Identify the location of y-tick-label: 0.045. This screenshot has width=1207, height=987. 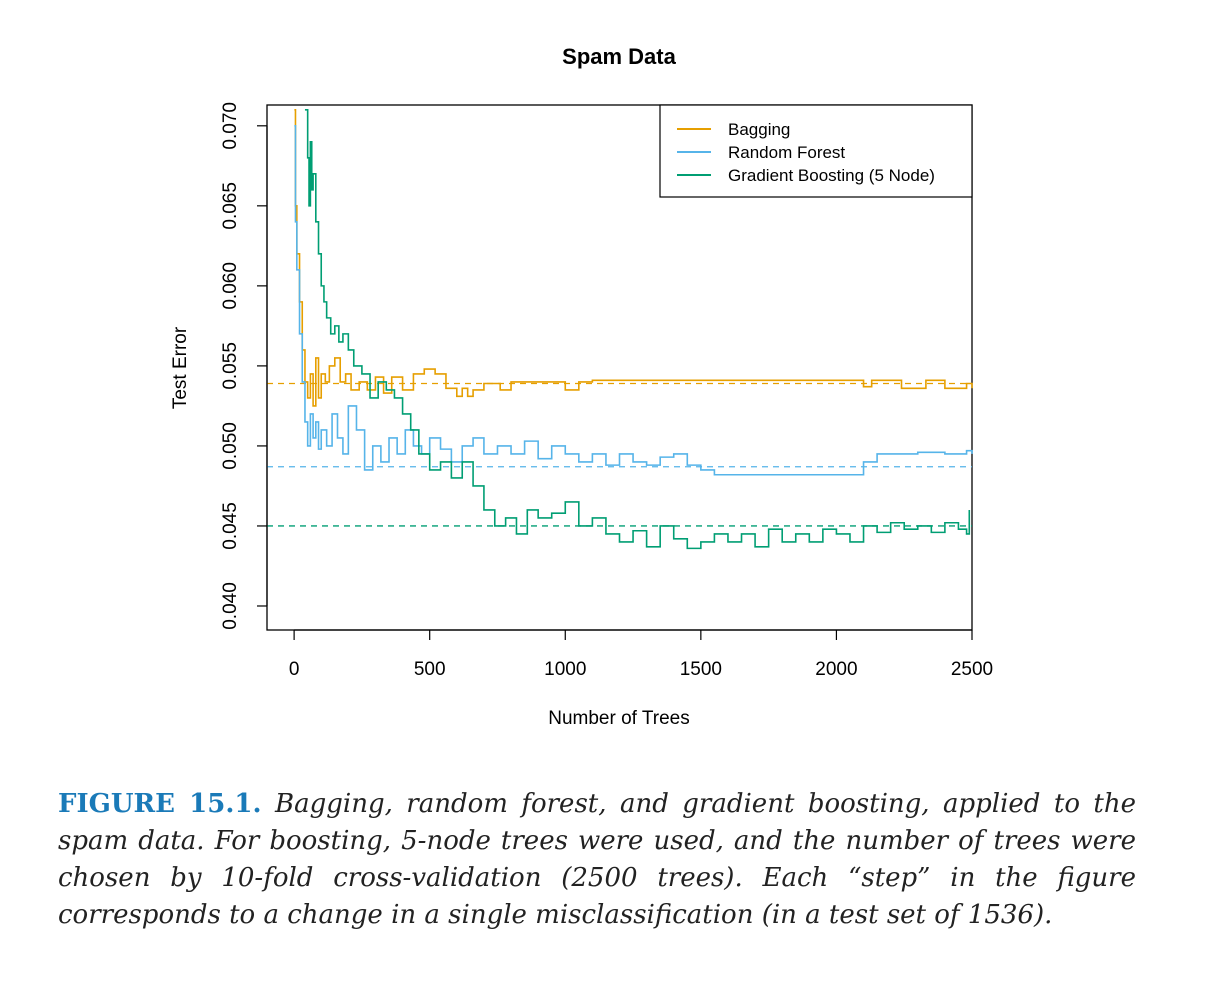
(230, 526).